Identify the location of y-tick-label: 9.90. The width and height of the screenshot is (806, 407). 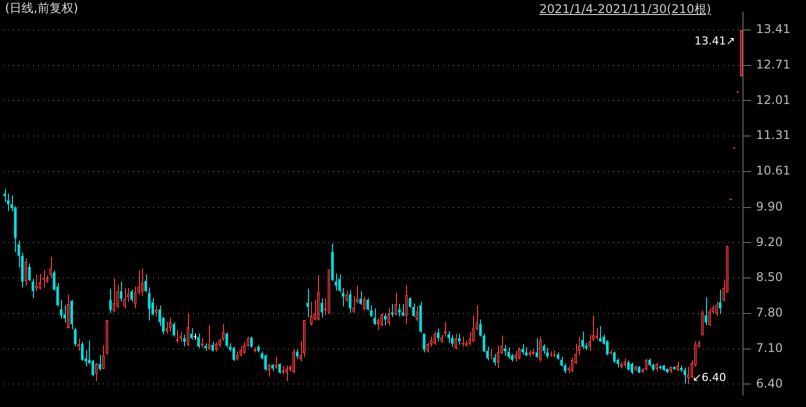
(769, 206).